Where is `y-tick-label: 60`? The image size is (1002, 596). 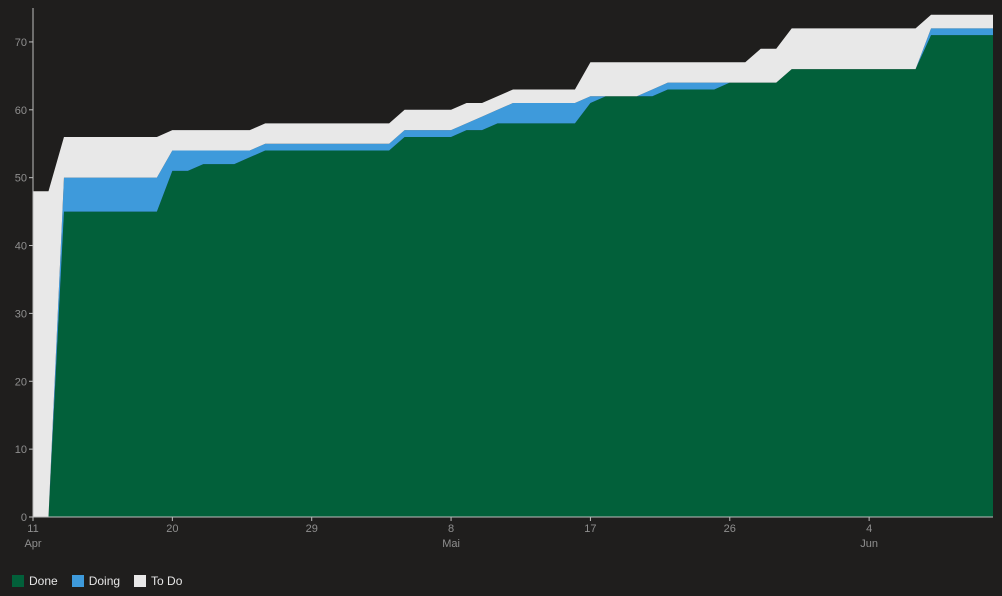
y-tick-label: 60 is located at coordinates (21, 111).